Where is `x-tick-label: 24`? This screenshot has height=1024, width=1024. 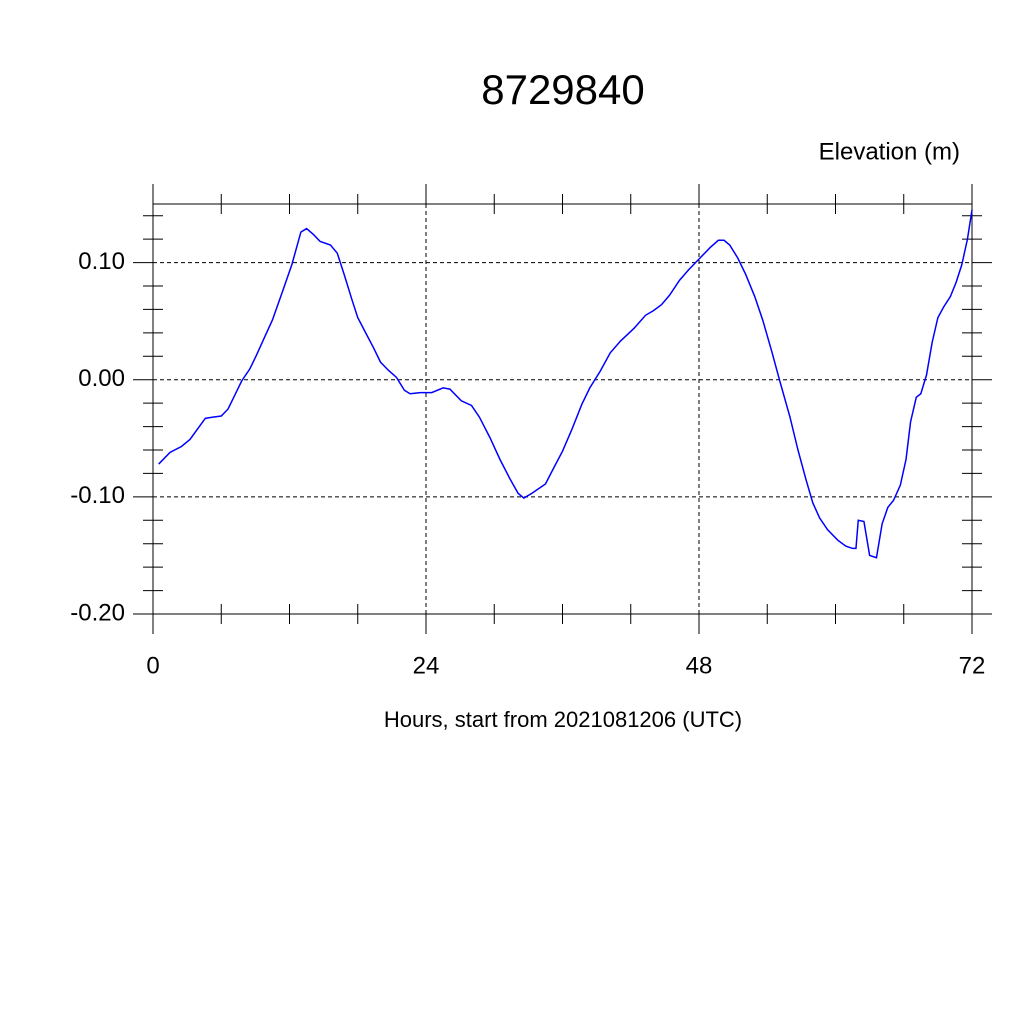 x-tick-label: 24 is located at coordinates (426, 665).